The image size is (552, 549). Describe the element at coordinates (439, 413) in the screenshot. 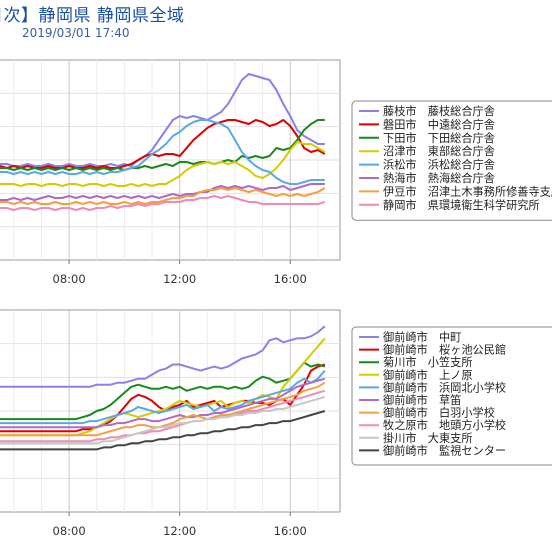

I see `legend-entry-7: 御前崎市 白羽小学校` at that location.